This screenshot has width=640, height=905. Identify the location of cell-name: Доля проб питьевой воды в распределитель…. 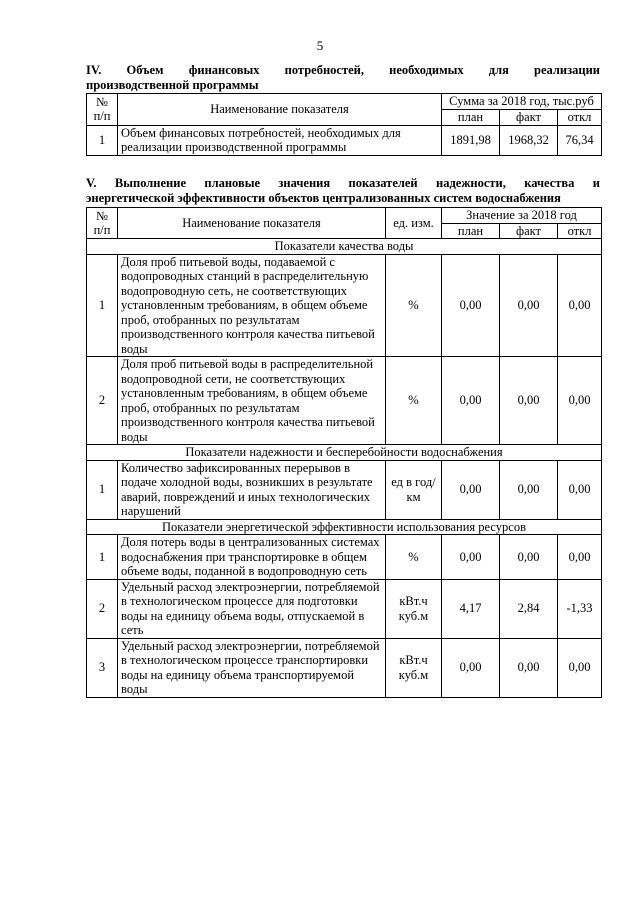
(251, 400).